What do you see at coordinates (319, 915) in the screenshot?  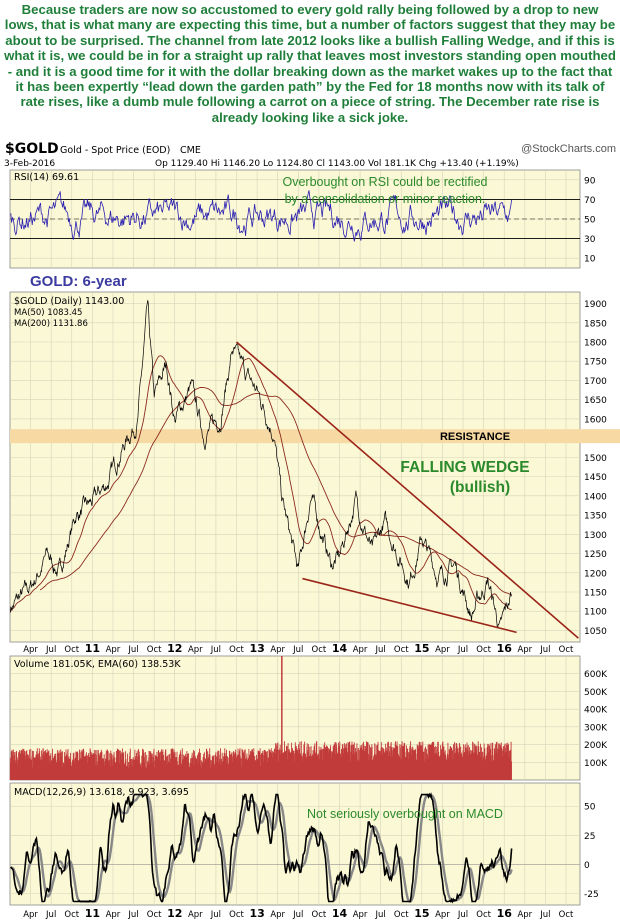 I see `macd-xlabel-14: Oct` at bounding box center [319, 915].